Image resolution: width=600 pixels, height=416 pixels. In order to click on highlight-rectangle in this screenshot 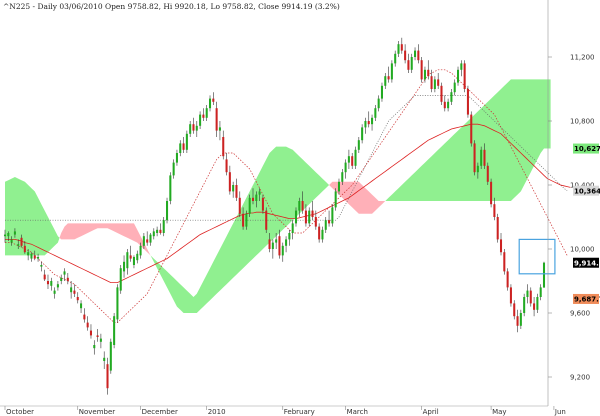, I will do `click(537, 256)`.